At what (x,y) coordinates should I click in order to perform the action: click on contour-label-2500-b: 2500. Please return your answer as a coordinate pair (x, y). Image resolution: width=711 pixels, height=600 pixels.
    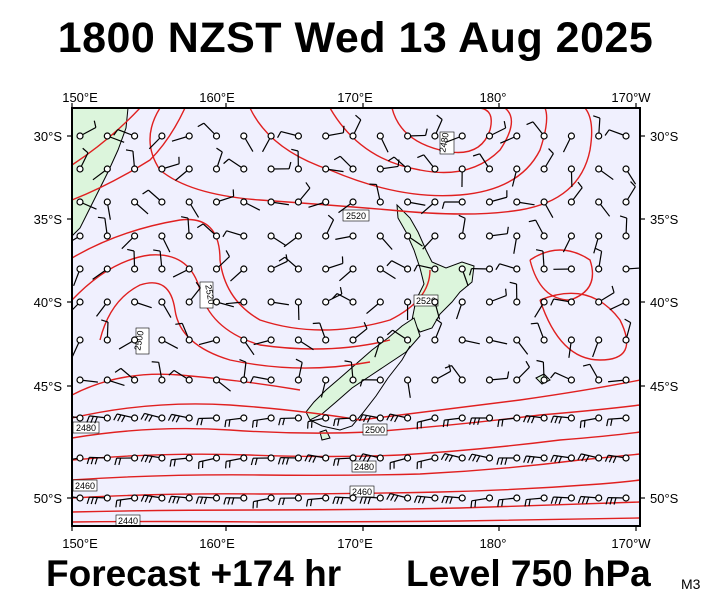
    Looking at the image, I should click on (375, 430).